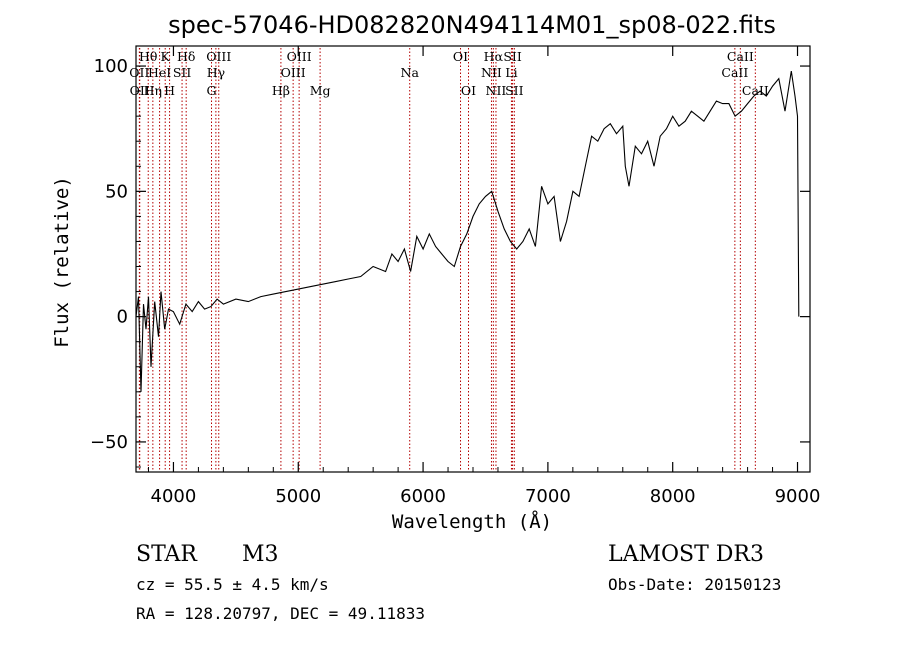 The image size is (900, 649). Describe the element at coordinates (281, 90) in the screenshot. I see `line-marker-label: Hβ` at that location.